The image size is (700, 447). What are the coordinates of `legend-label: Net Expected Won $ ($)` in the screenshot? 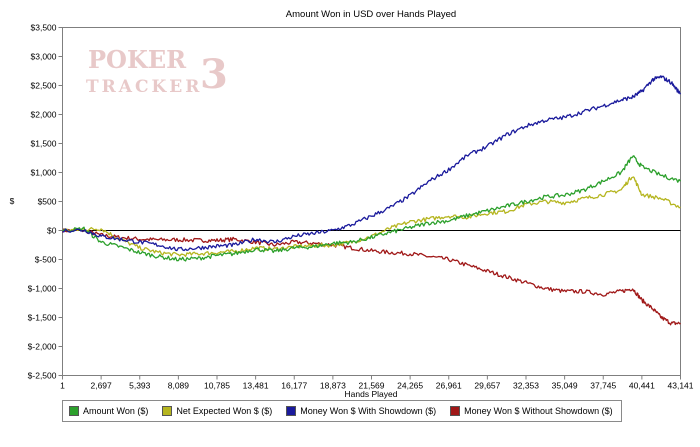 It's located at (224, 411).